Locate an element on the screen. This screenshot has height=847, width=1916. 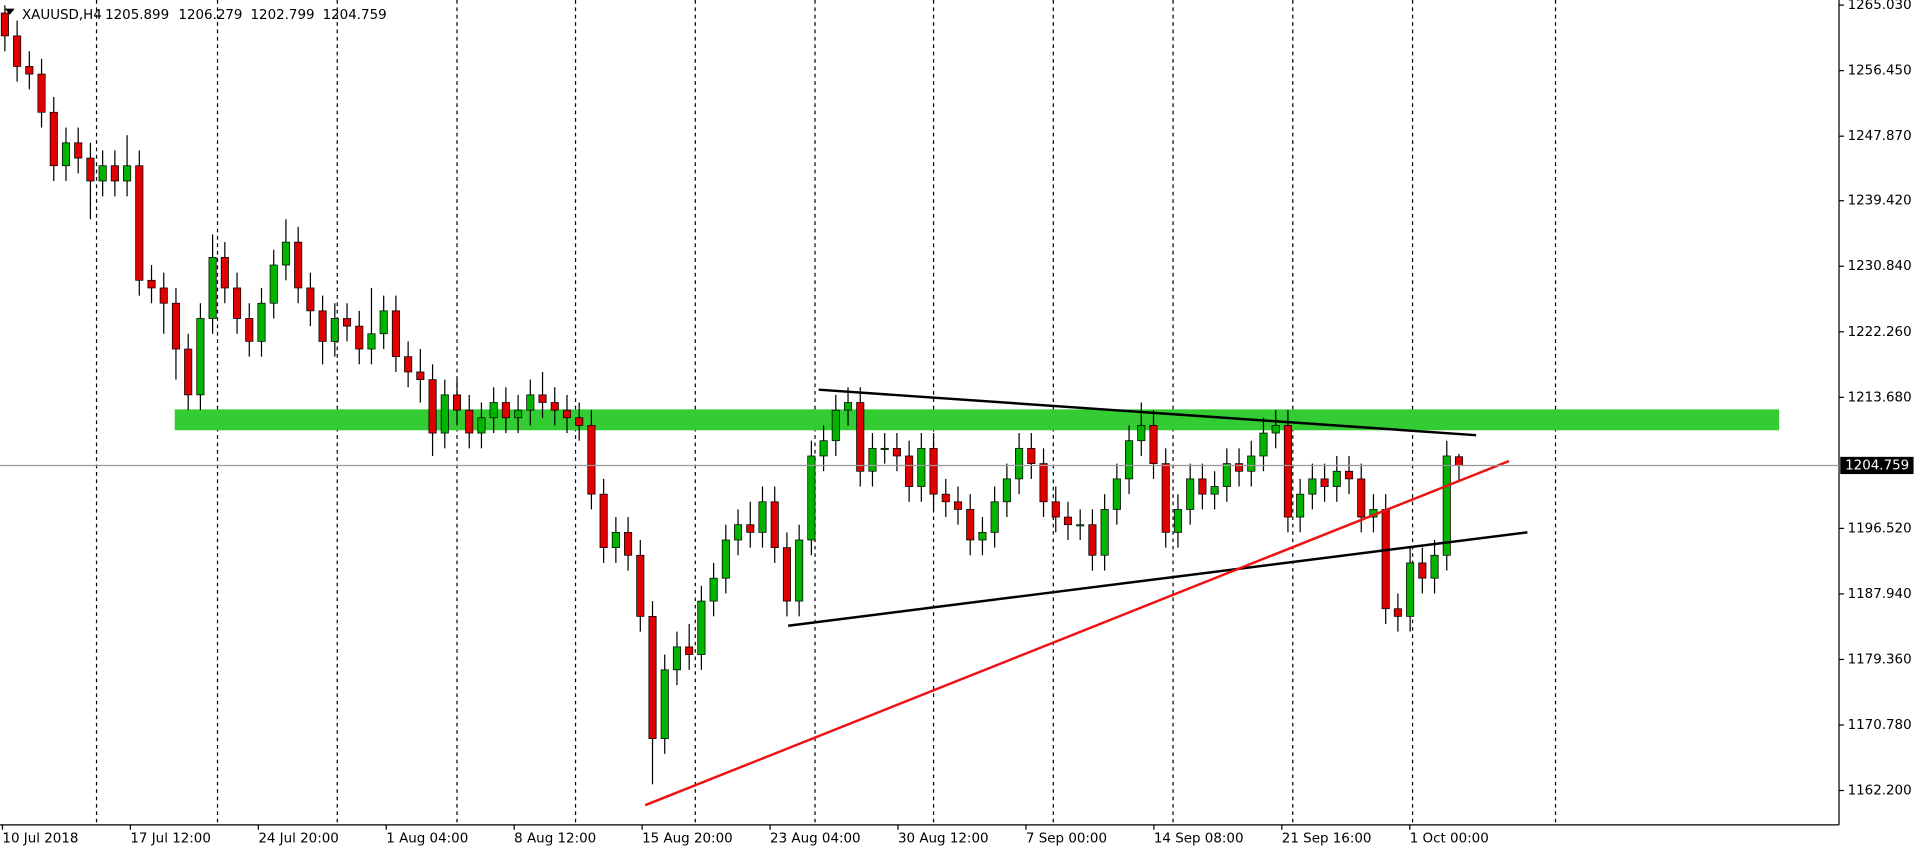
ohlc-low: 1202.799 is located at coordinates (282, 15).